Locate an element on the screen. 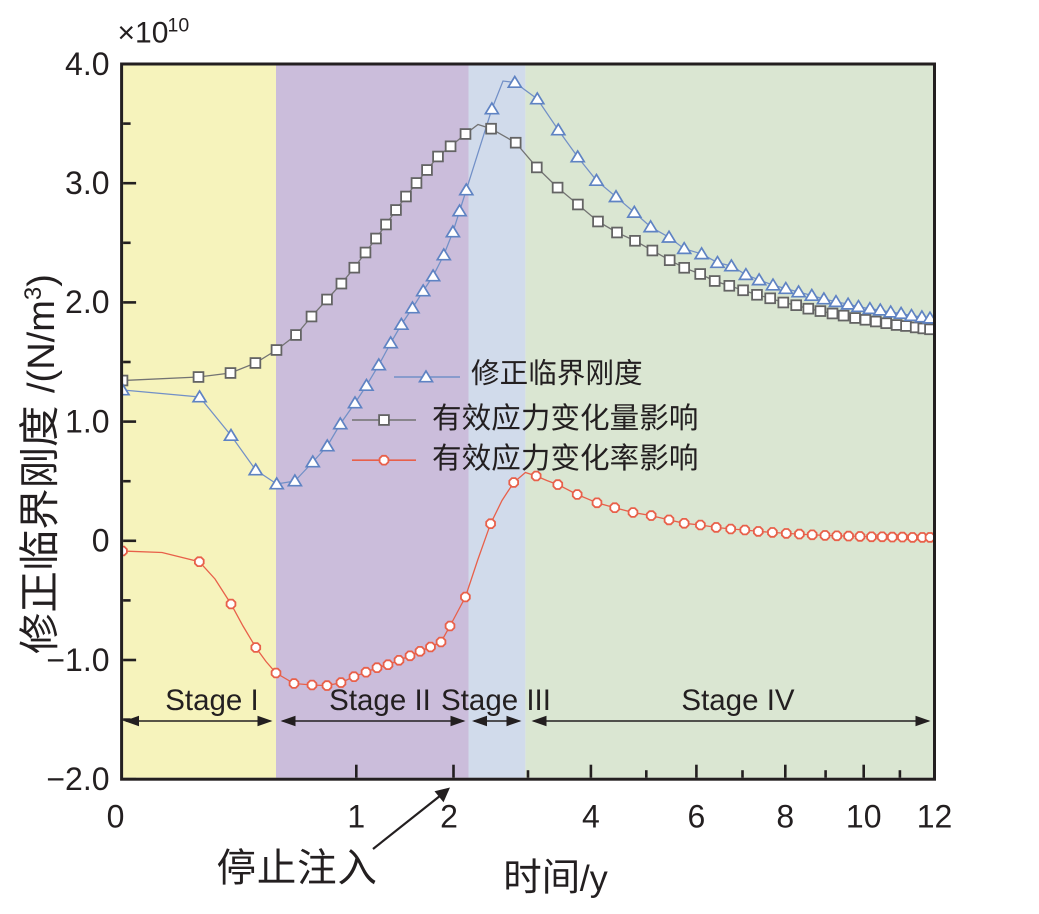  svg-text: 2.0 is located at coordinates (87, 302).